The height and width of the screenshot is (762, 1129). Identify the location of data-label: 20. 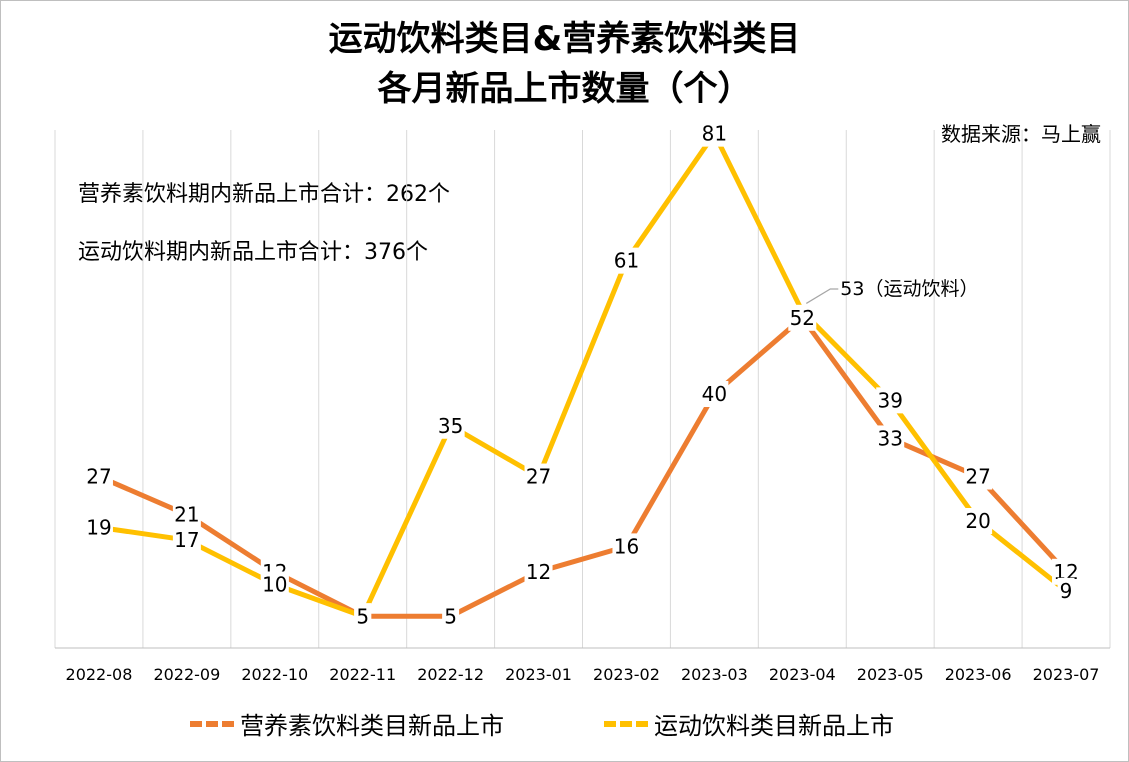
(977, 521).